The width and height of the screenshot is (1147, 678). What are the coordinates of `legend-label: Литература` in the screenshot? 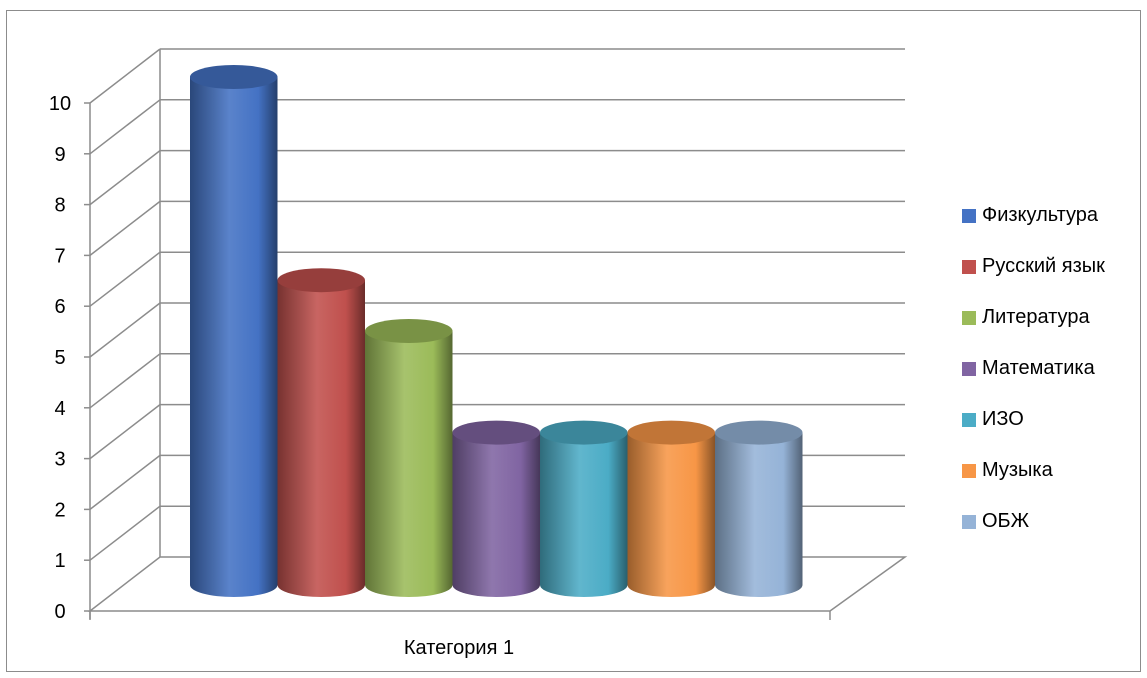 It's located at (1036, 317).